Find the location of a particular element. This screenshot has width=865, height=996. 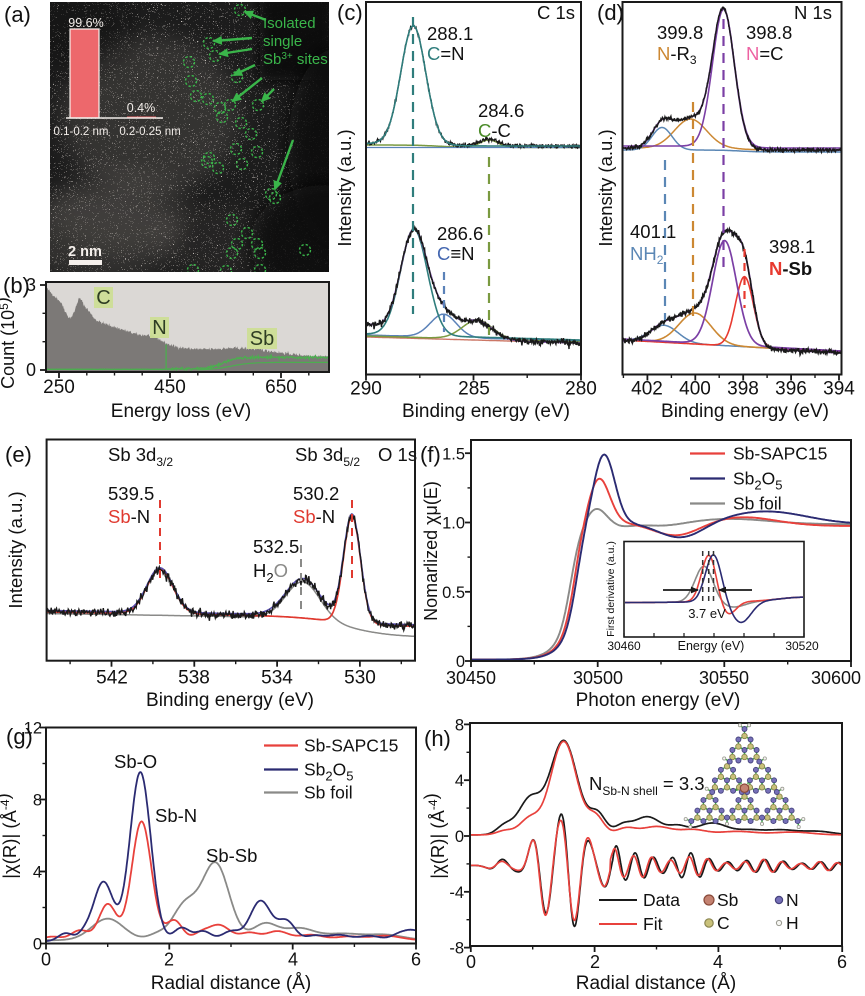

svg-text: 30550 is located at coordinates (724, 678).